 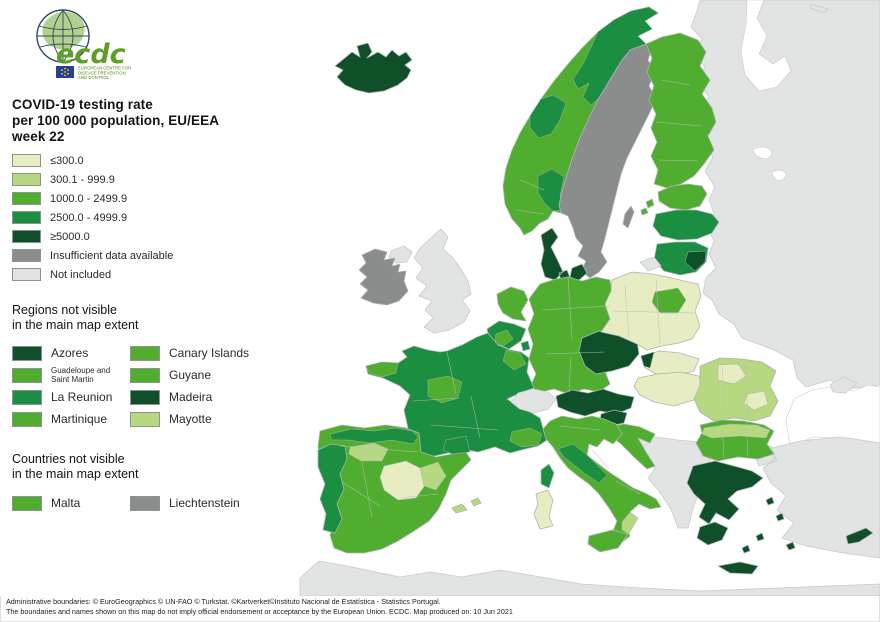 I want to click on region-swatch-guyane, so click(x=145, y=375).